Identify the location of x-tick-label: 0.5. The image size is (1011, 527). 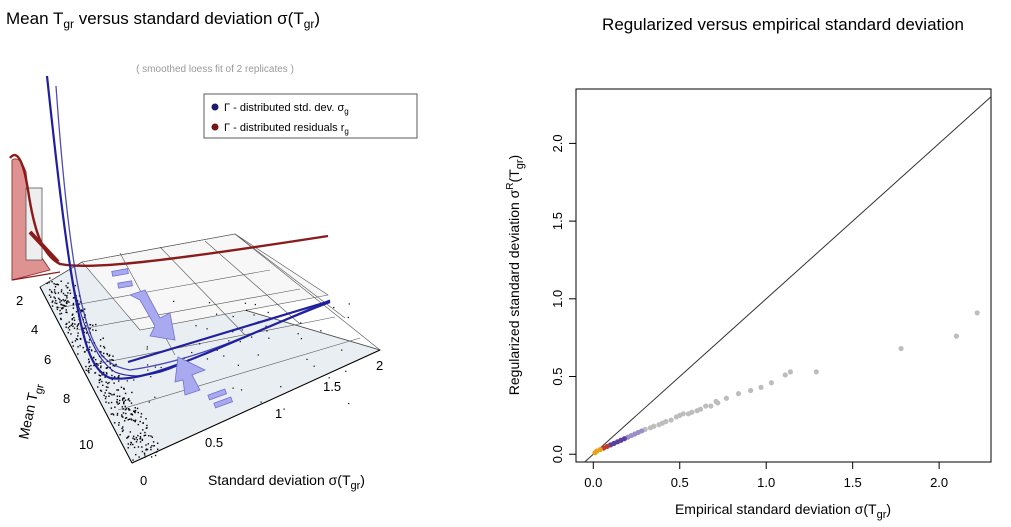
(680, 482).